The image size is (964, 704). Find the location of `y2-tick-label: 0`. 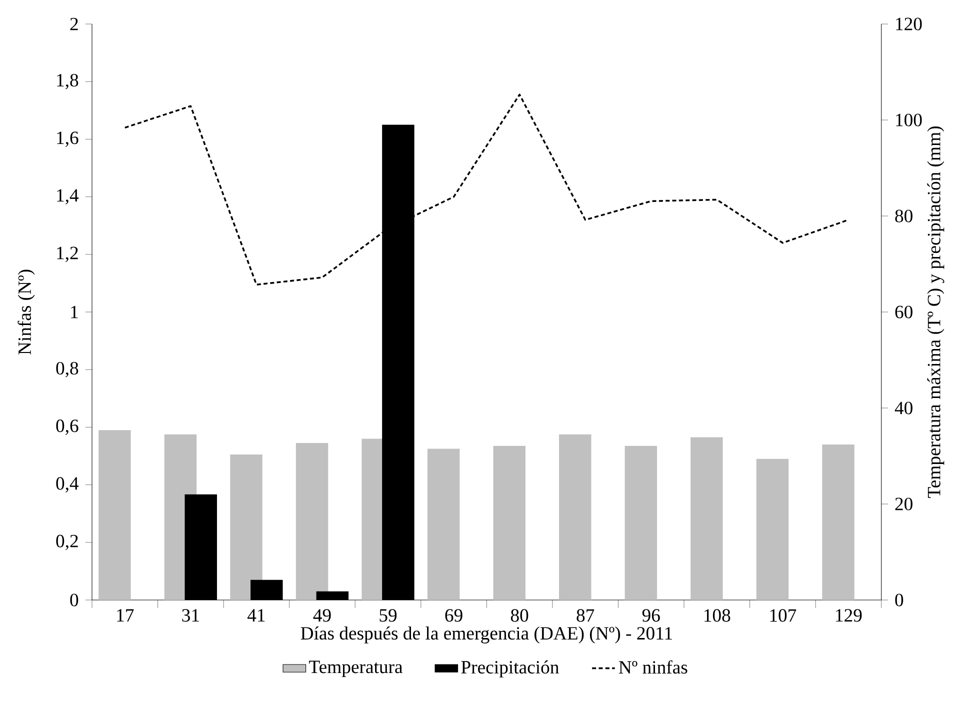

y2-tick-label: 0 is located at coordinates (899, 600).